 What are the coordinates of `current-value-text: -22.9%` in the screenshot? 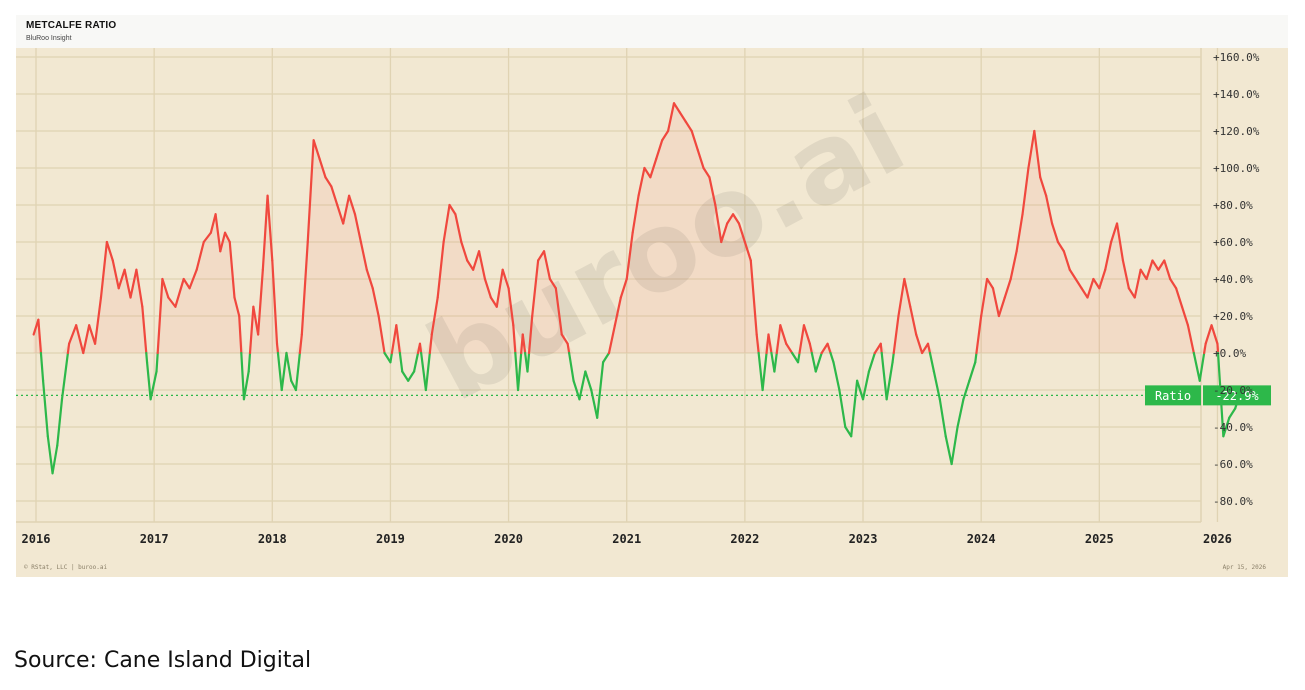 It's located at (1237, 396).